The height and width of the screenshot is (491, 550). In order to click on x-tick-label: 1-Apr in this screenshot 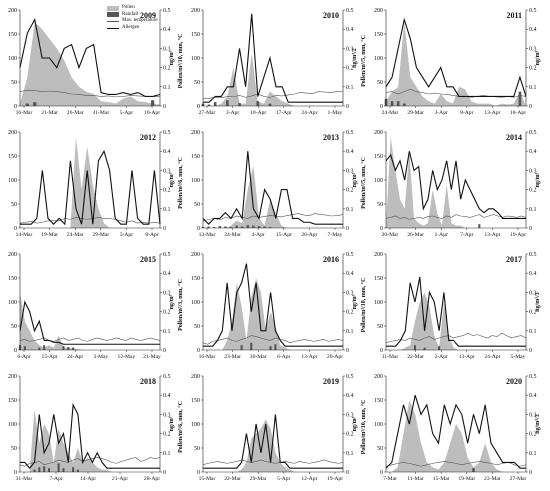, I will do `click(441, 235)`.